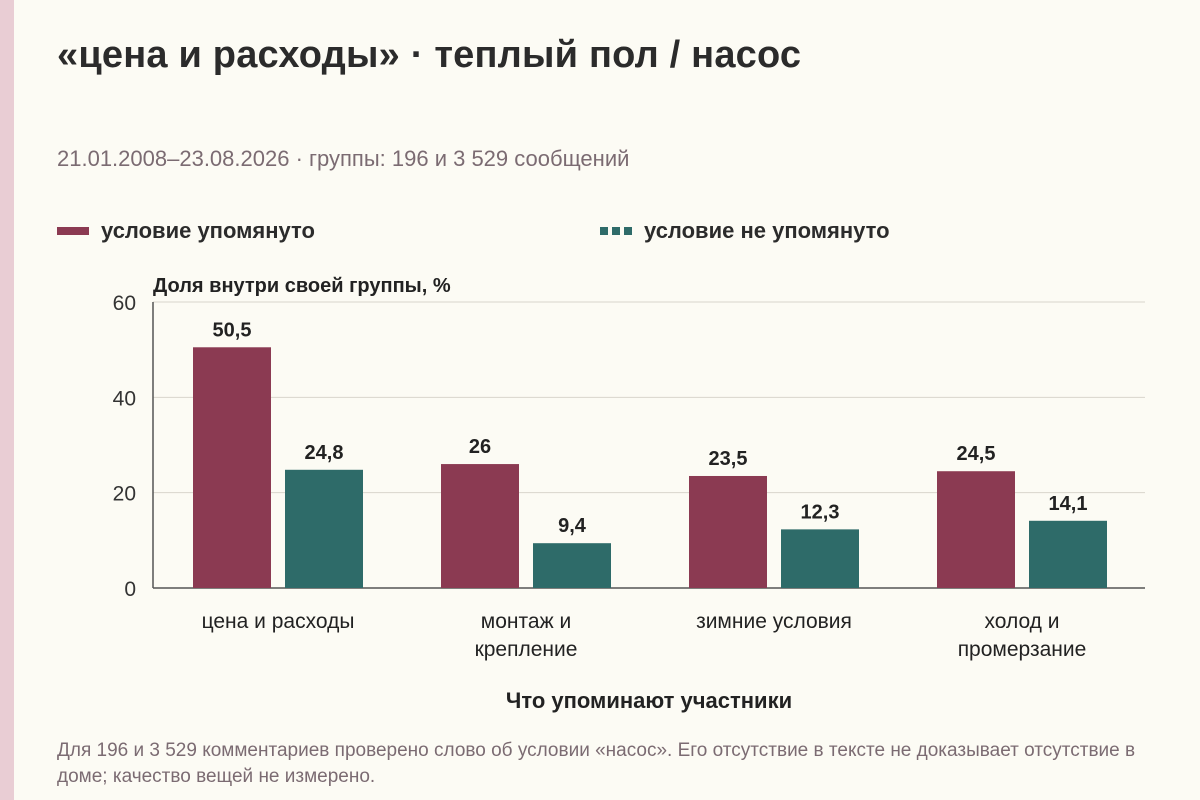 This screenshot has height=800, width=1200. What do you see at coordinates (278, 621) in the screenshot?
I see `x-tick-label: цена и расходы` at bounding box center [278, 621].